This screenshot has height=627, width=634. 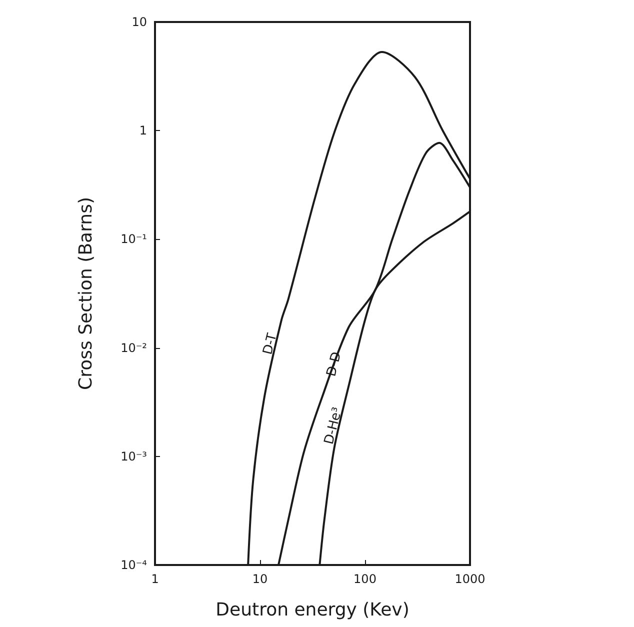 What do you see at coordinates (134, 565) in the screenshot?
I see `y-tick-label: 10⁻⁴` at bounding box center [134, 565].